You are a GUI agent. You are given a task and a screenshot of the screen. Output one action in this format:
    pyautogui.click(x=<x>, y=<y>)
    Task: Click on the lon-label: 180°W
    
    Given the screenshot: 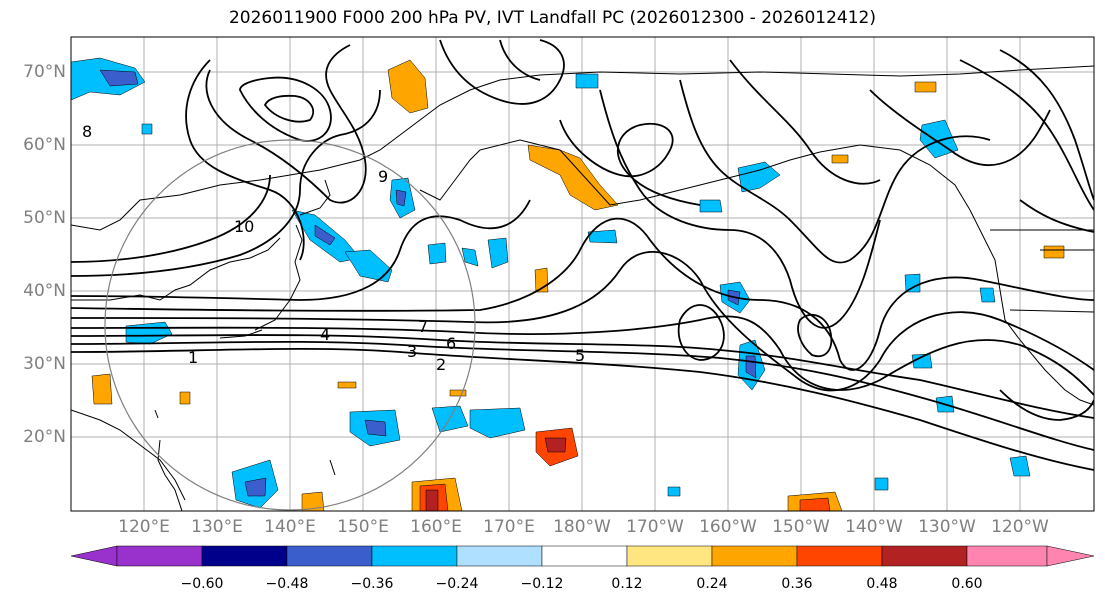 What is the action you would take?
    pyautogui.click(x=582, y=527)
    